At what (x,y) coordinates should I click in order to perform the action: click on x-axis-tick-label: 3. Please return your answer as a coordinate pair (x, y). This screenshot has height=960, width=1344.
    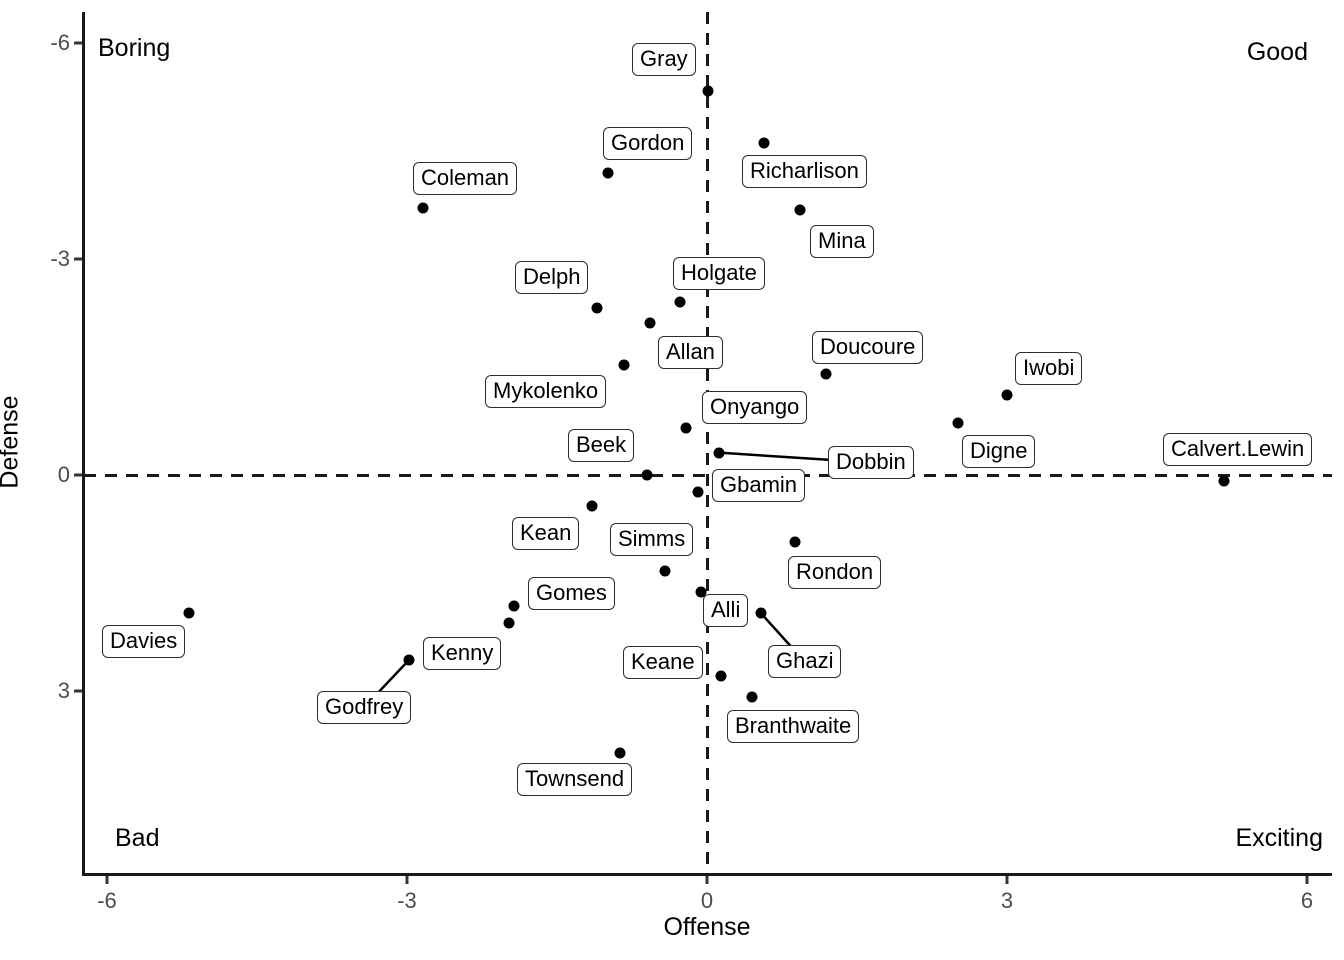
    Looking at the image, I should click on (1007, 900).